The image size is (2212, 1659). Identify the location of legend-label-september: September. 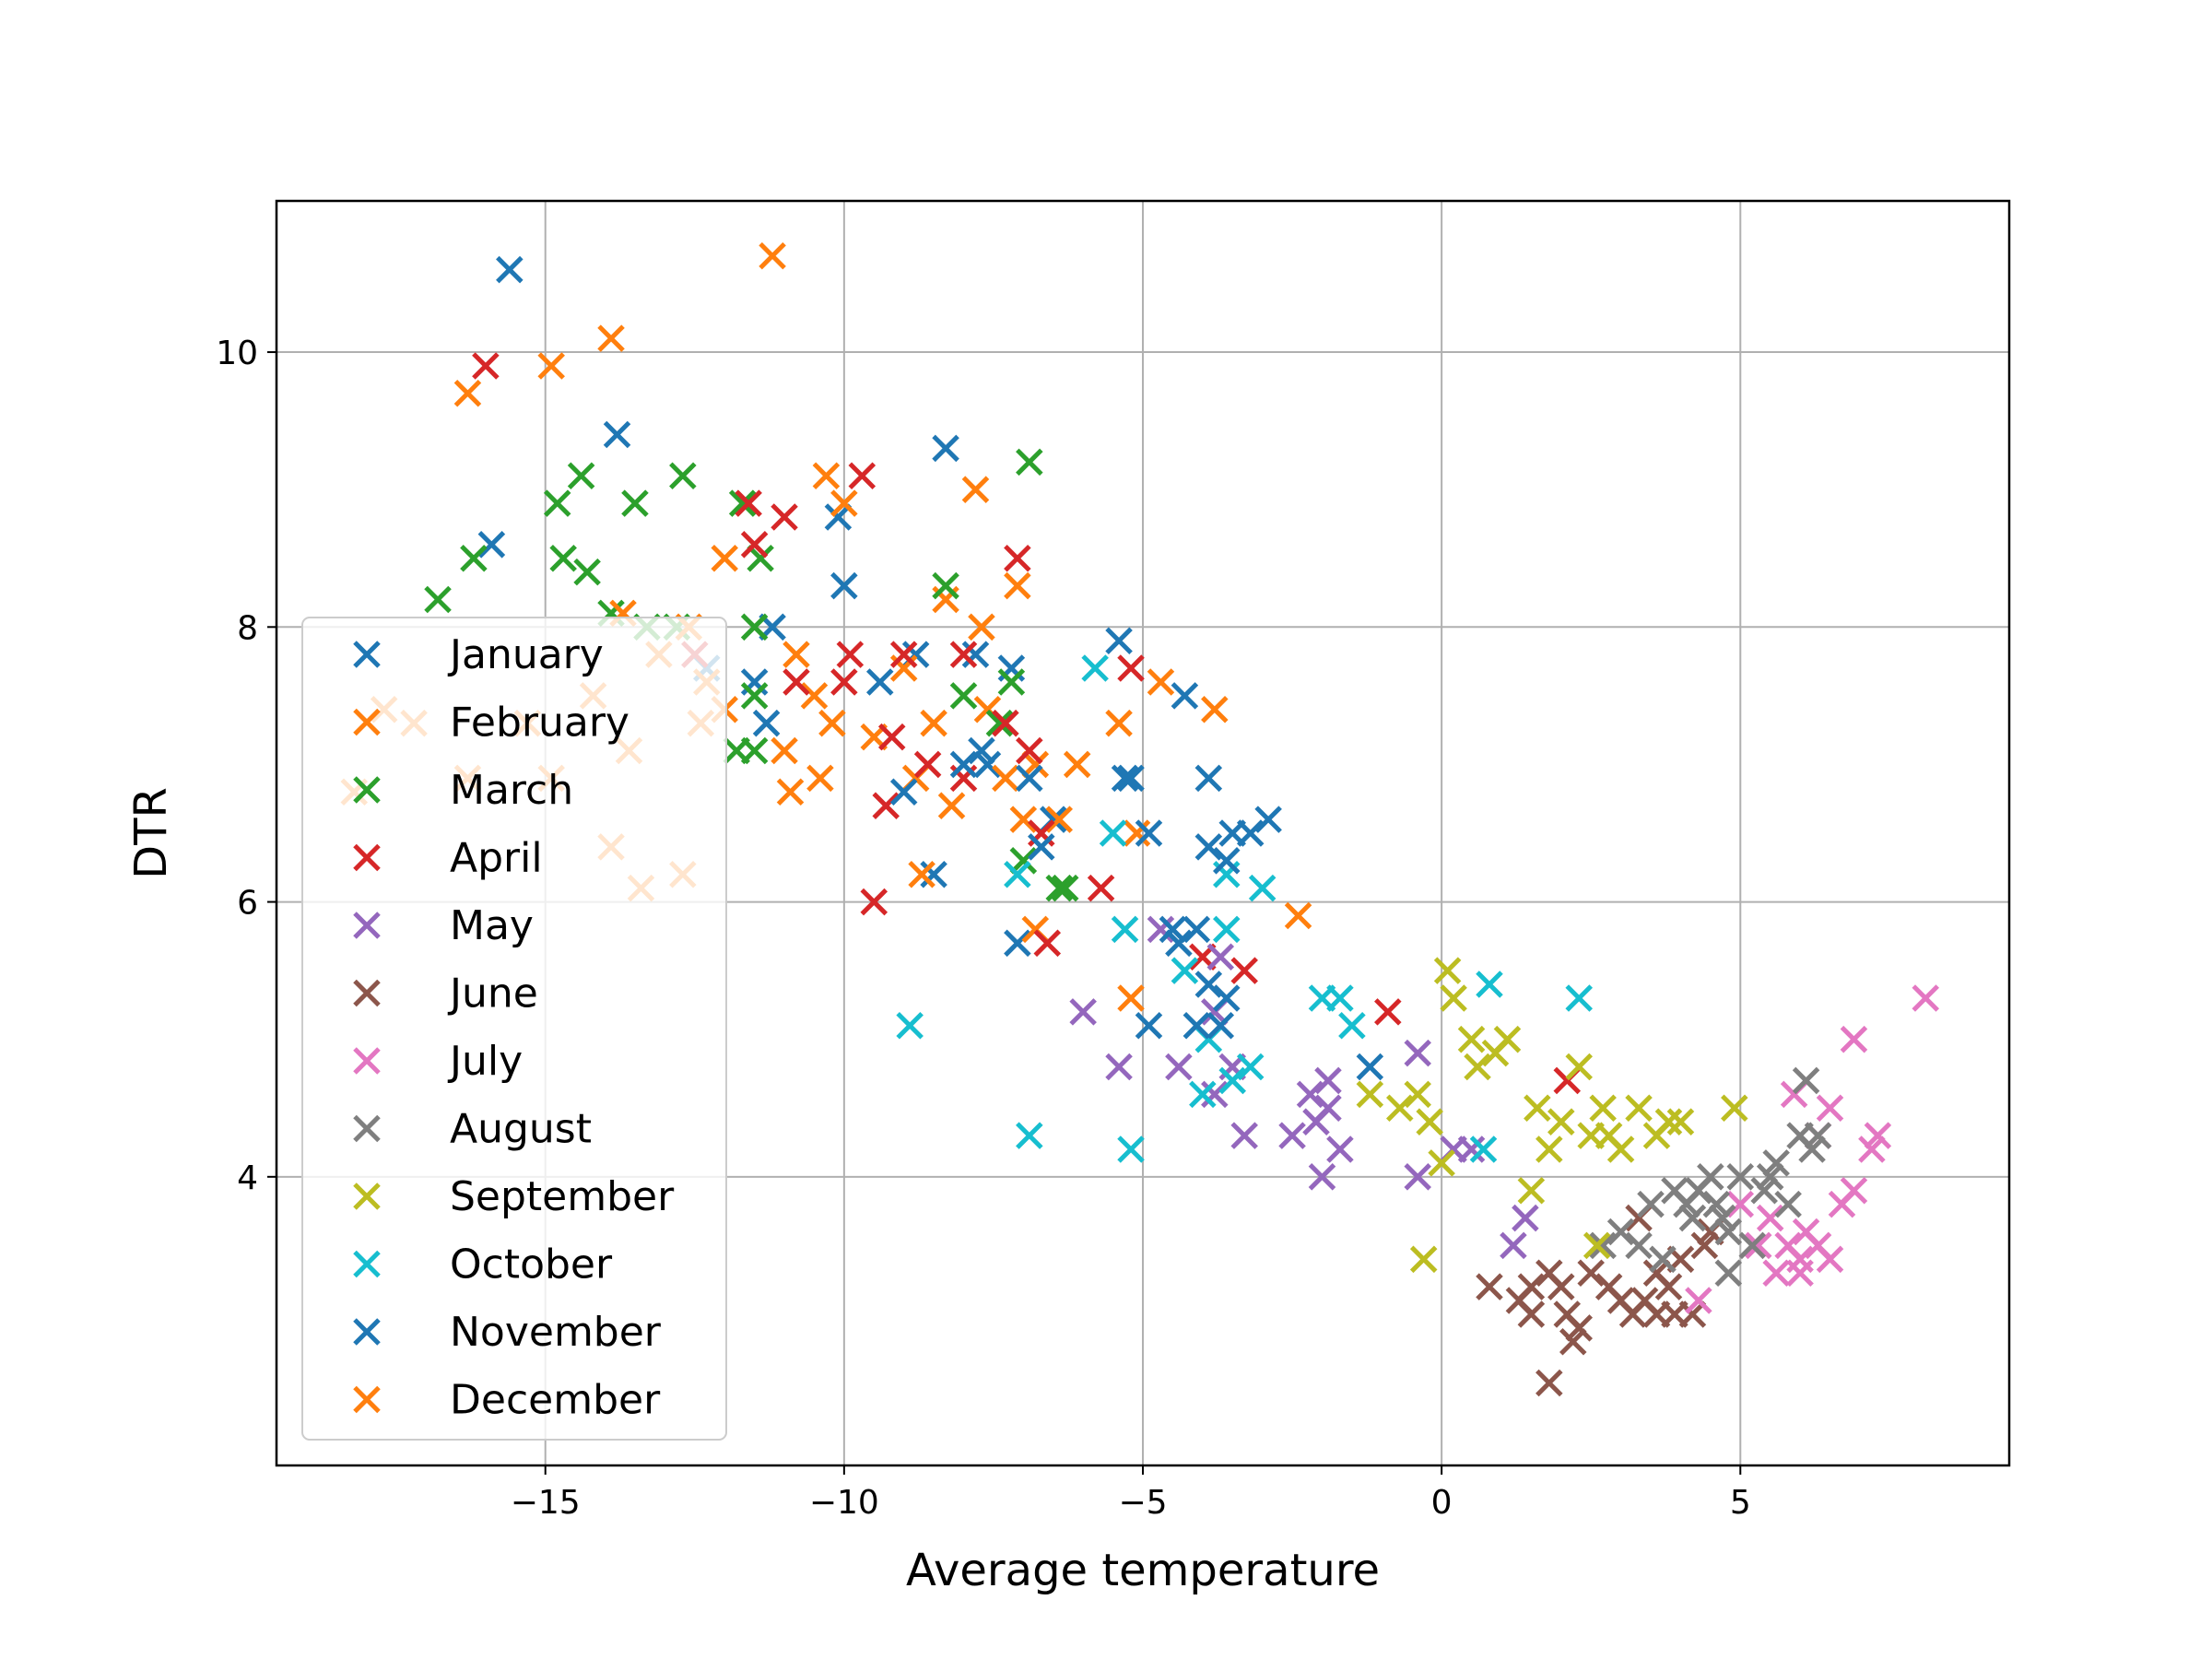
(562, 1196).